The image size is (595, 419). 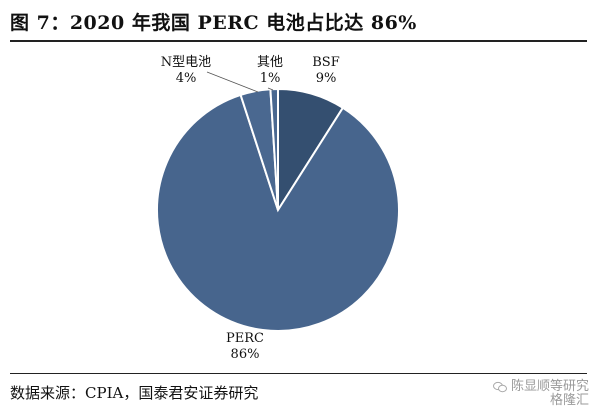 What do you see at coordinates (245, 338) in the screenshot?
I see `slice-label: PERC` at bounding box center [245, 338].